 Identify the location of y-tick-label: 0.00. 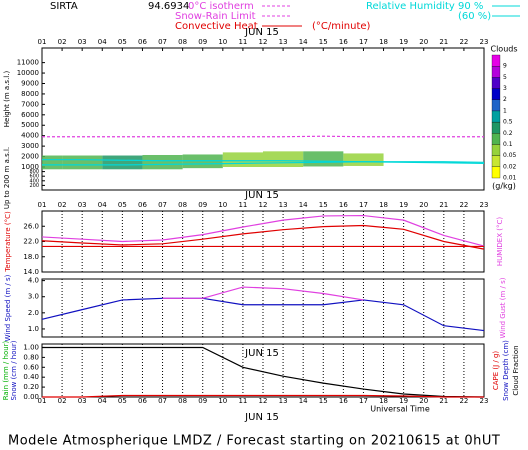
(31, 397).